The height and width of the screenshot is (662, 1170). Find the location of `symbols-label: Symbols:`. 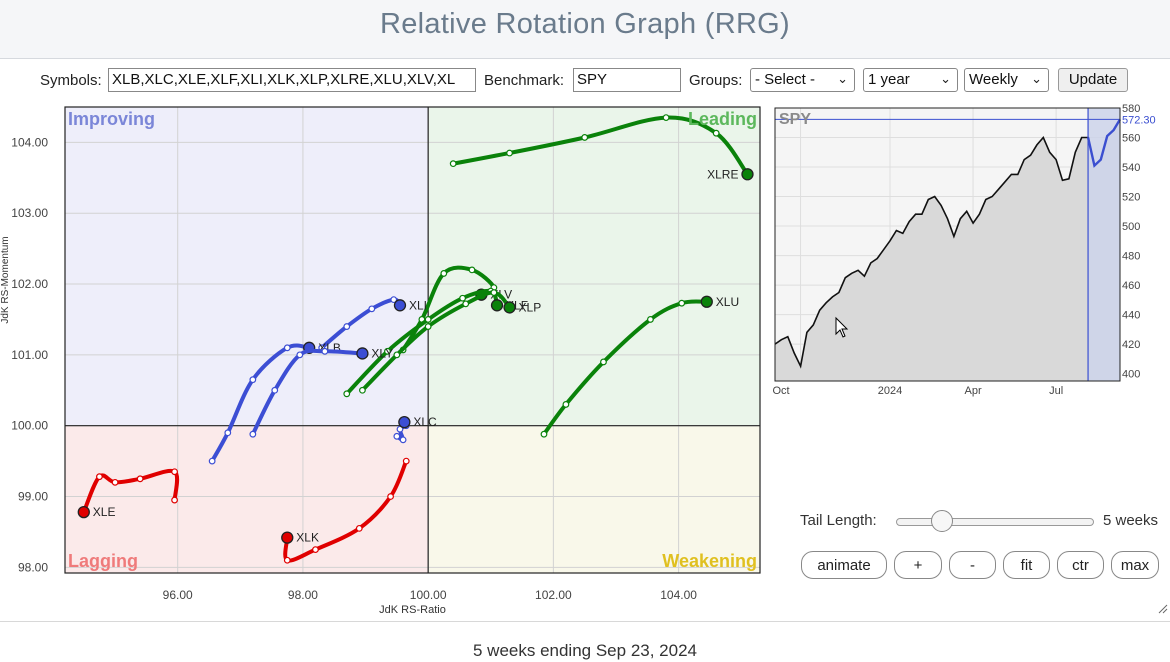

symbols-label: Symbols: is located at coordinates (71, 80).